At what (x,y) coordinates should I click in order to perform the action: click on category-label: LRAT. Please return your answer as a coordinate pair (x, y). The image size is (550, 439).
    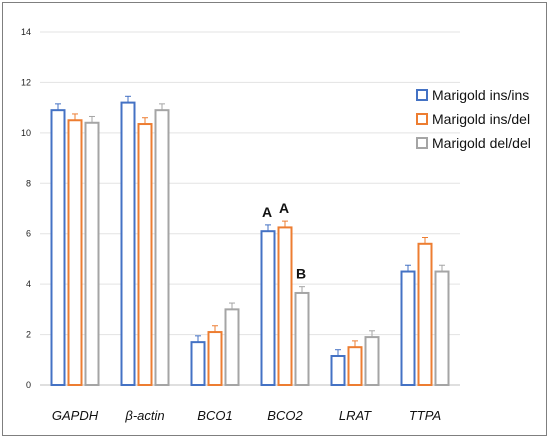
    Looking at the image, I should click on (355, 415).